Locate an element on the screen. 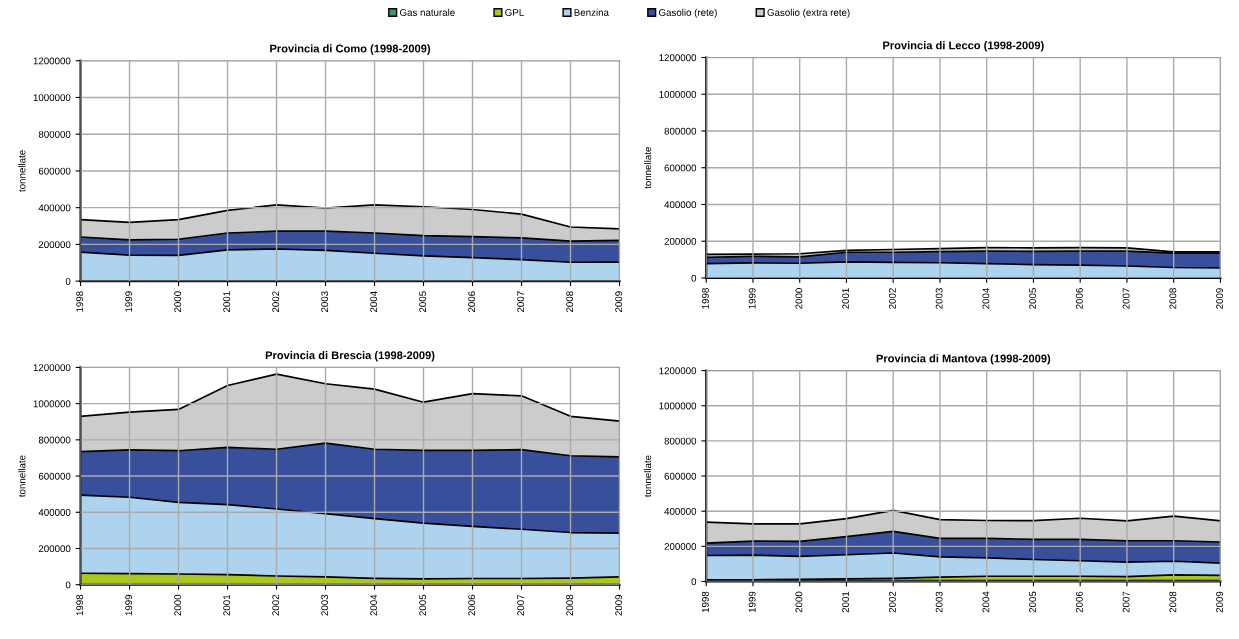 This screenshot has width=1239, height=639. legend-label: GPL is located at coordinates (514, 12).